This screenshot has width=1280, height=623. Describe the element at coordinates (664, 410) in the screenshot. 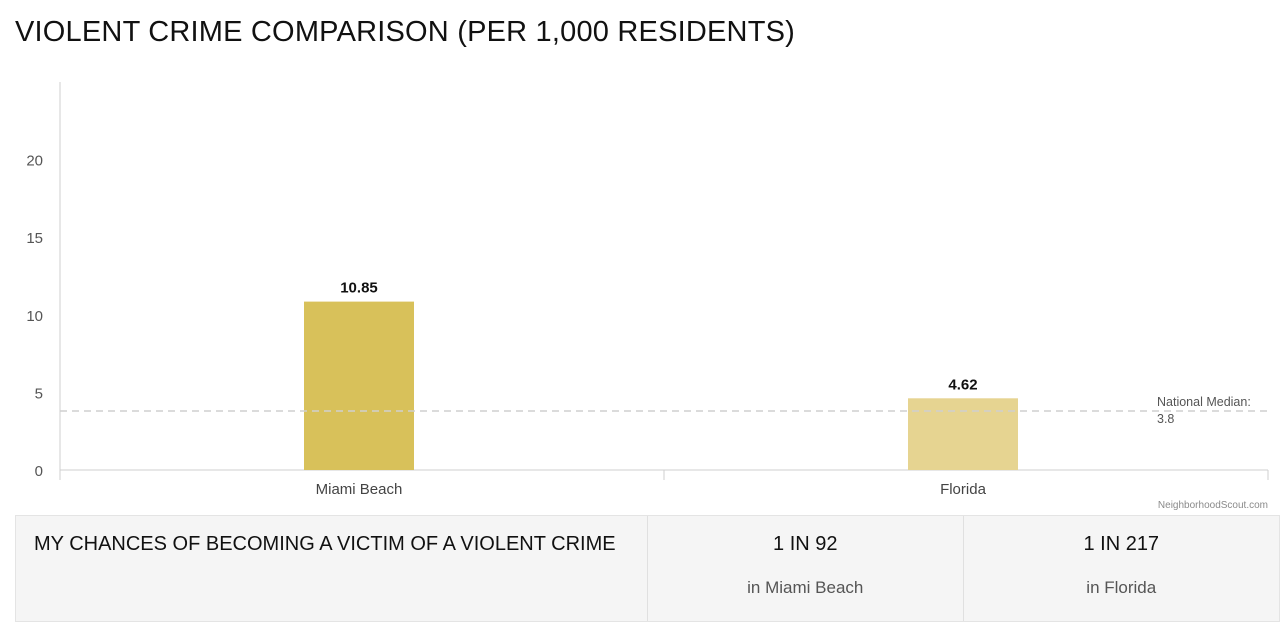

I see `national-median-reference: National Median: 3.8` at that location.